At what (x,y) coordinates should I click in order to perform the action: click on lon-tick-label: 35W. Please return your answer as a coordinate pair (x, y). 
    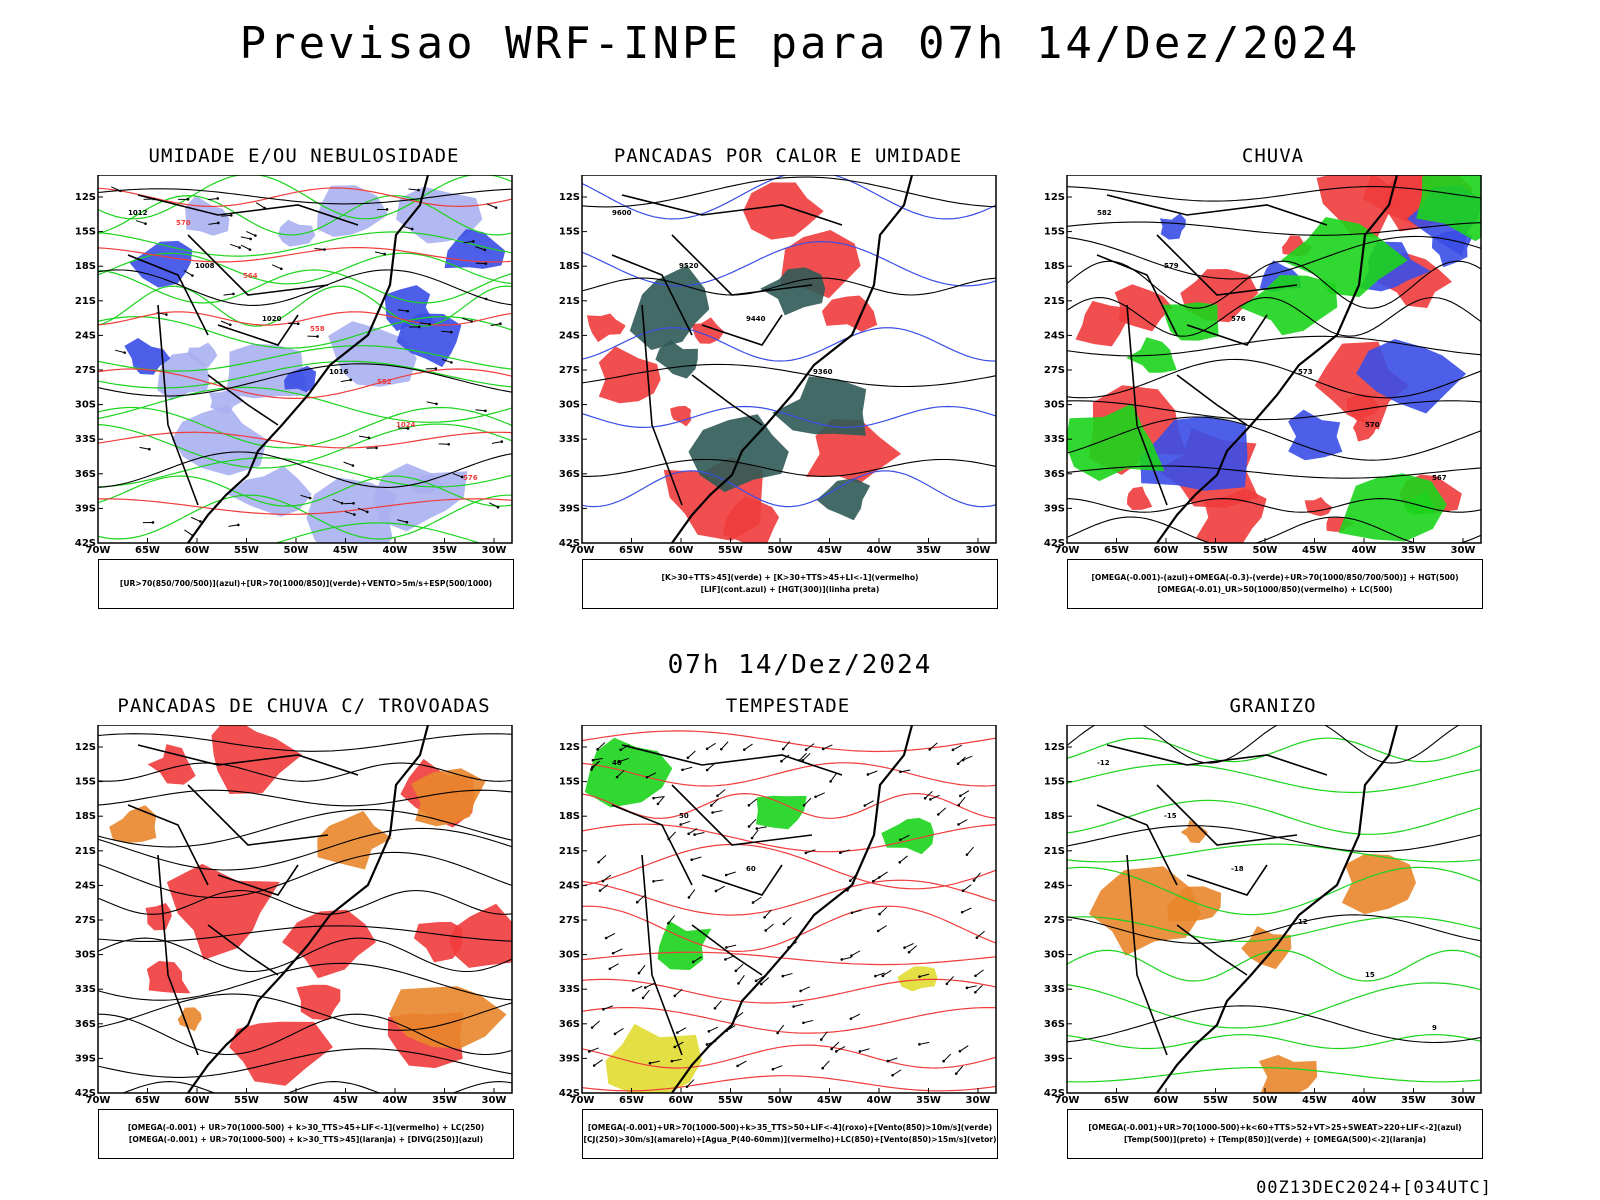
    Looking at the image, I should click on (1413, 1100).